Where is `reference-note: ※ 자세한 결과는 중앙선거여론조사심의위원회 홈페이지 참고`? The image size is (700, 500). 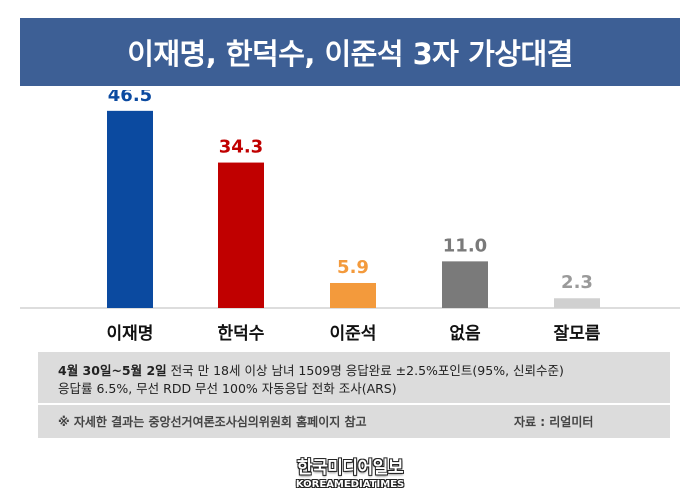
reference-note: ※ 자세한 결과는 중앙선거여론조사심의위원회 홈페이지 참고 is located at coordinates (212, 422).